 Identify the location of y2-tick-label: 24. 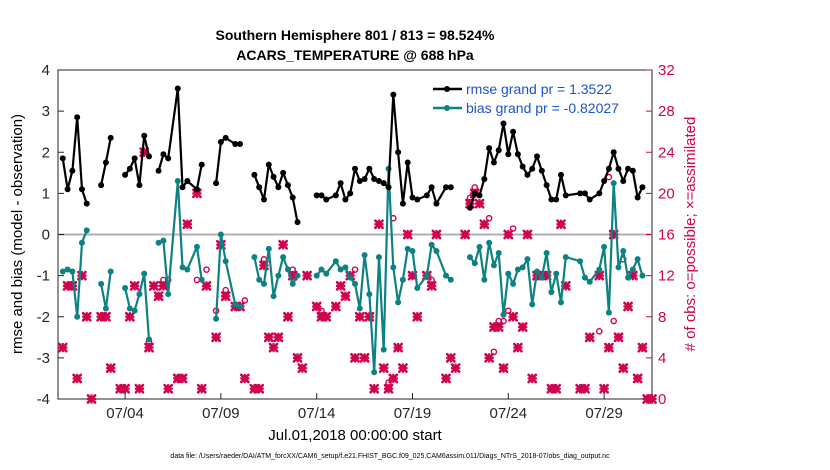
(666, 152).